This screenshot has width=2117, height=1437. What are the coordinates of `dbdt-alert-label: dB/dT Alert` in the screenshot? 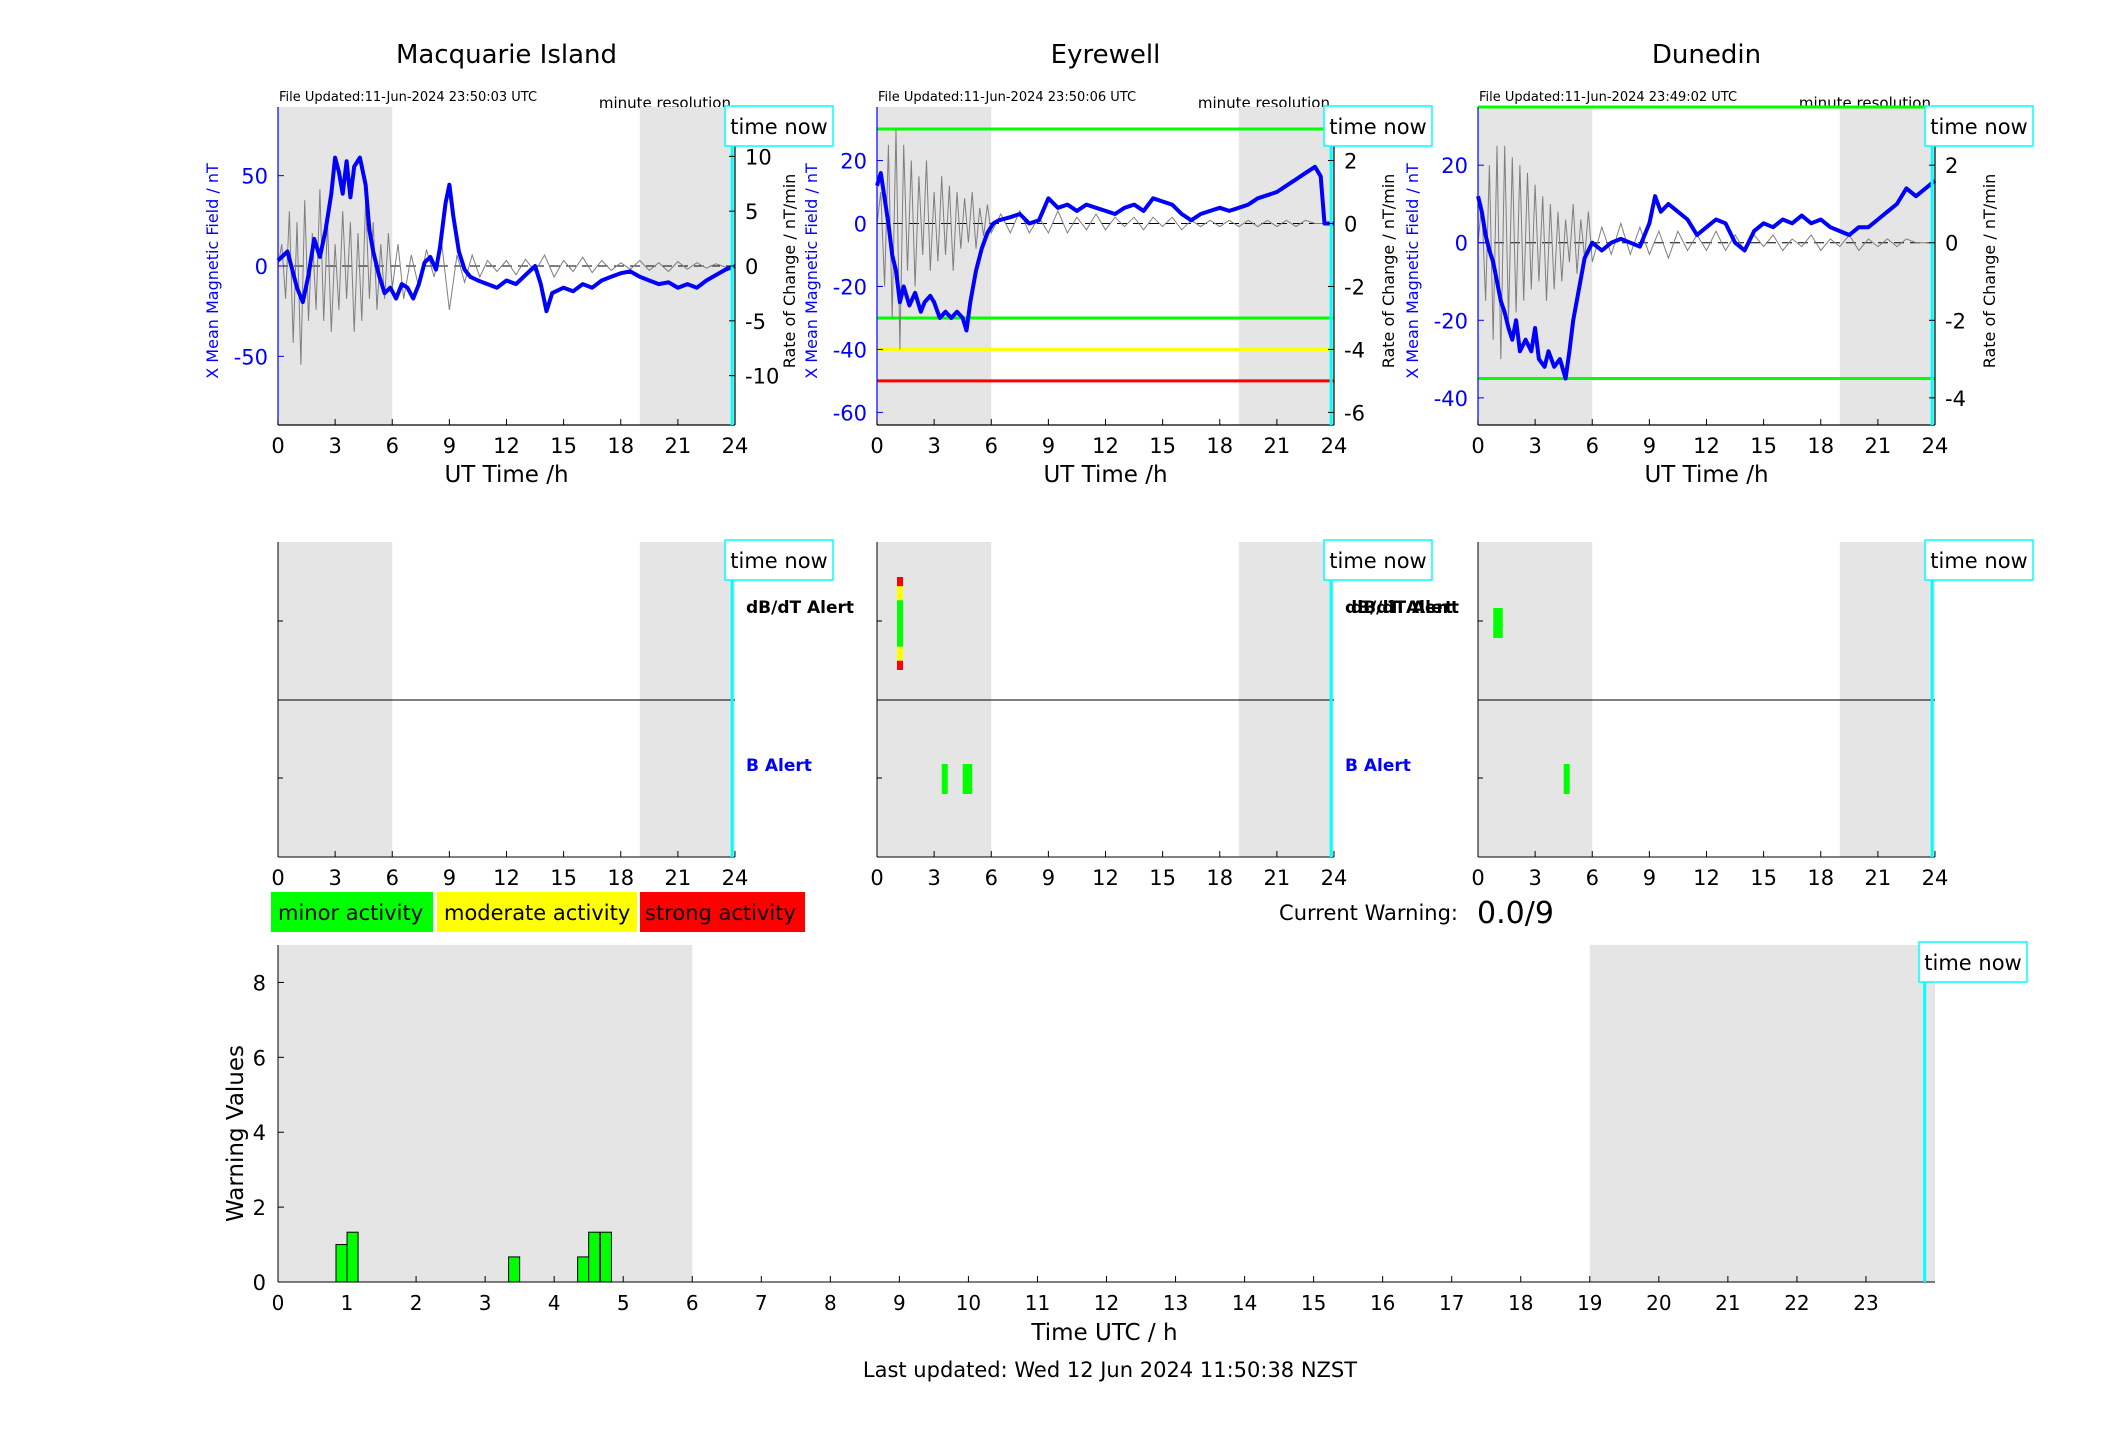 It's located at (1405, 608).